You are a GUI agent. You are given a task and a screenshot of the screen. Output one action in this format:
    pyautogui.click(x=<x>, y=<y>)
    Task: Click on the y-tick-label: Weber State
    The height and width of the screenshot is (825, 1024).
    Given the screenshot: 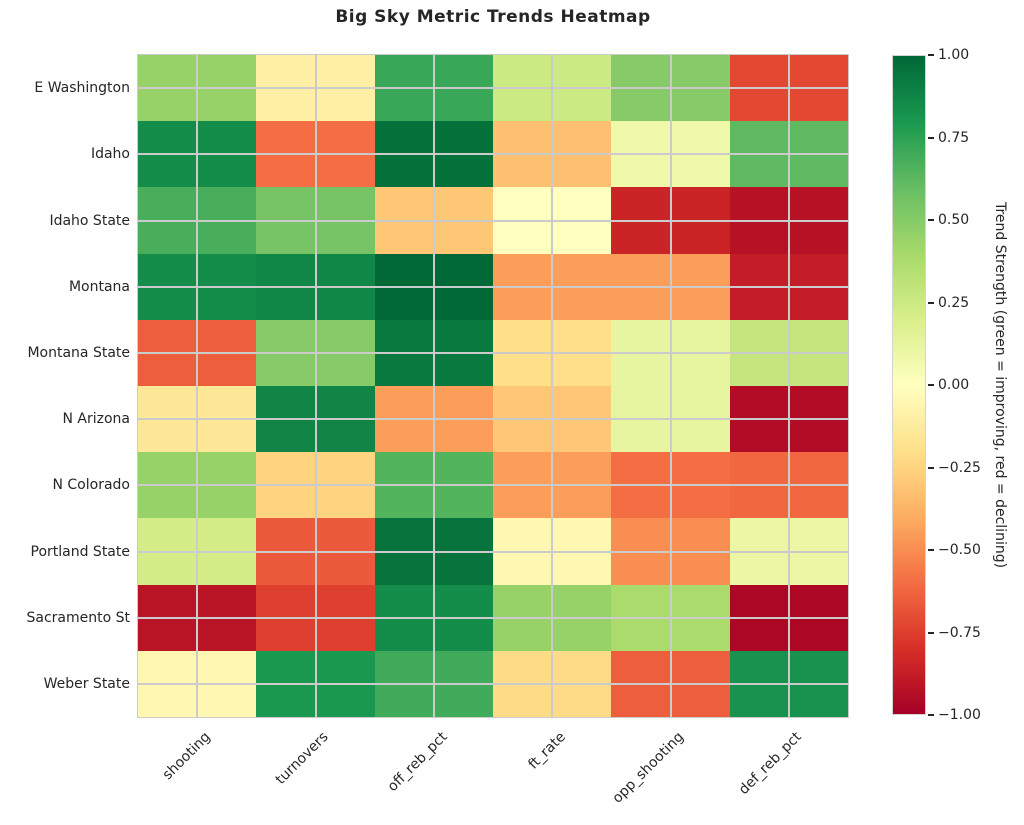 What is the action you would take?
    pyautogui.click(x=86, y=683)
    